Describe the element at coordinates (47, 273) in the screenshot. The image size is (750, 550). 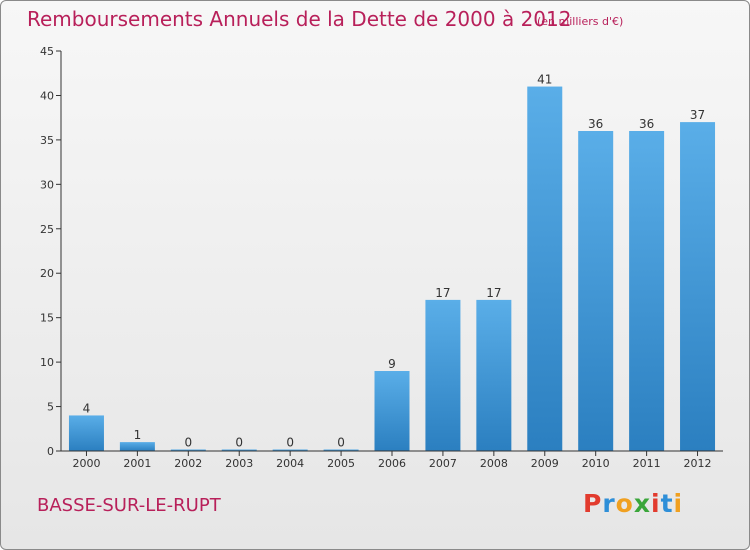
I see `y-tick-label: 20` at that location.